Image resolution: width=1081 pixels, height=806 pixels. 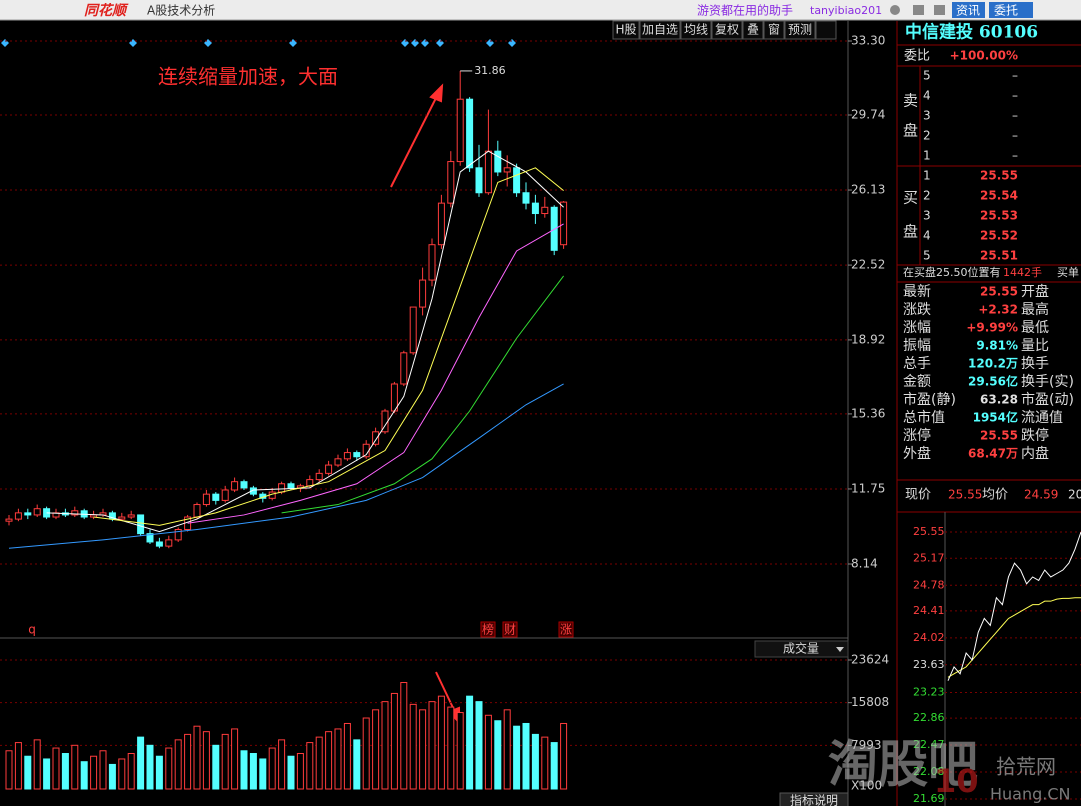 I want to click on y-tick-label: 23.23, so click(x=929, y=691).